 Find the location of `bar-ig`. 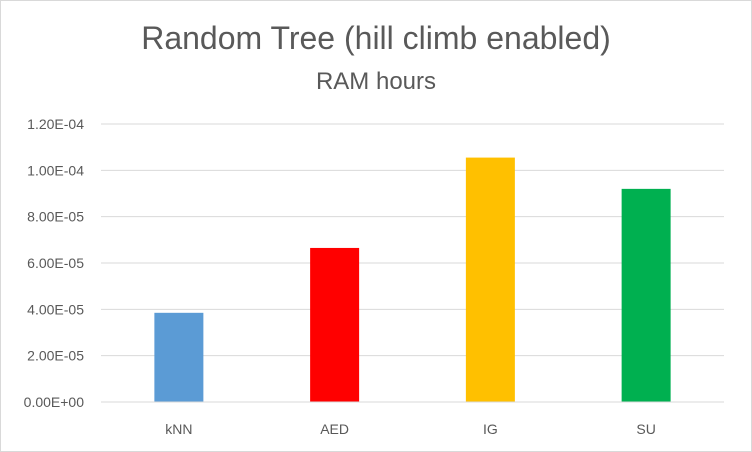

bar-ig is located at coordinates (490, 279).